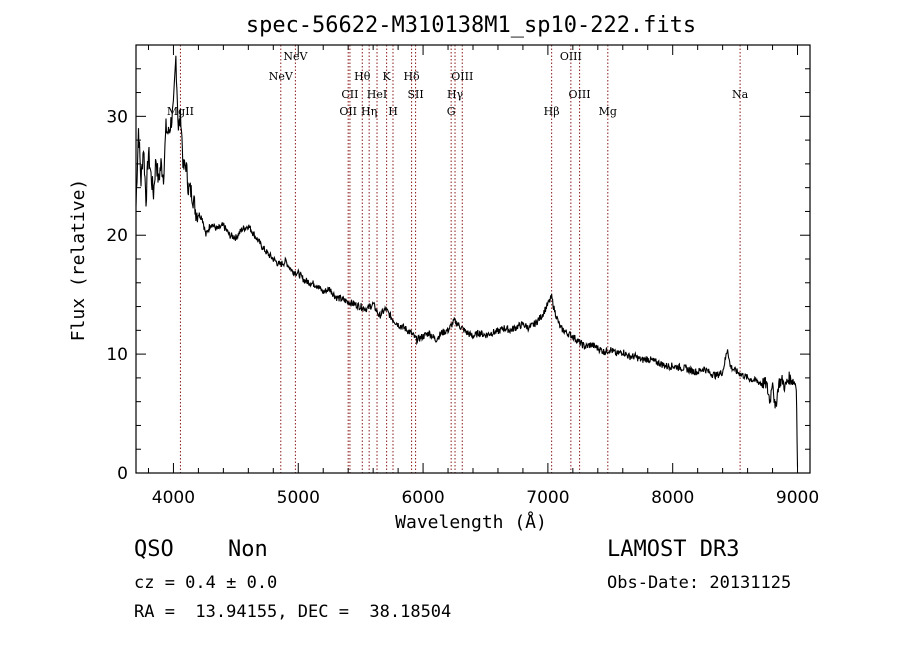  I want to click on redshift-cz: cz = 0.4 ± 0.0, so click(206, 583).